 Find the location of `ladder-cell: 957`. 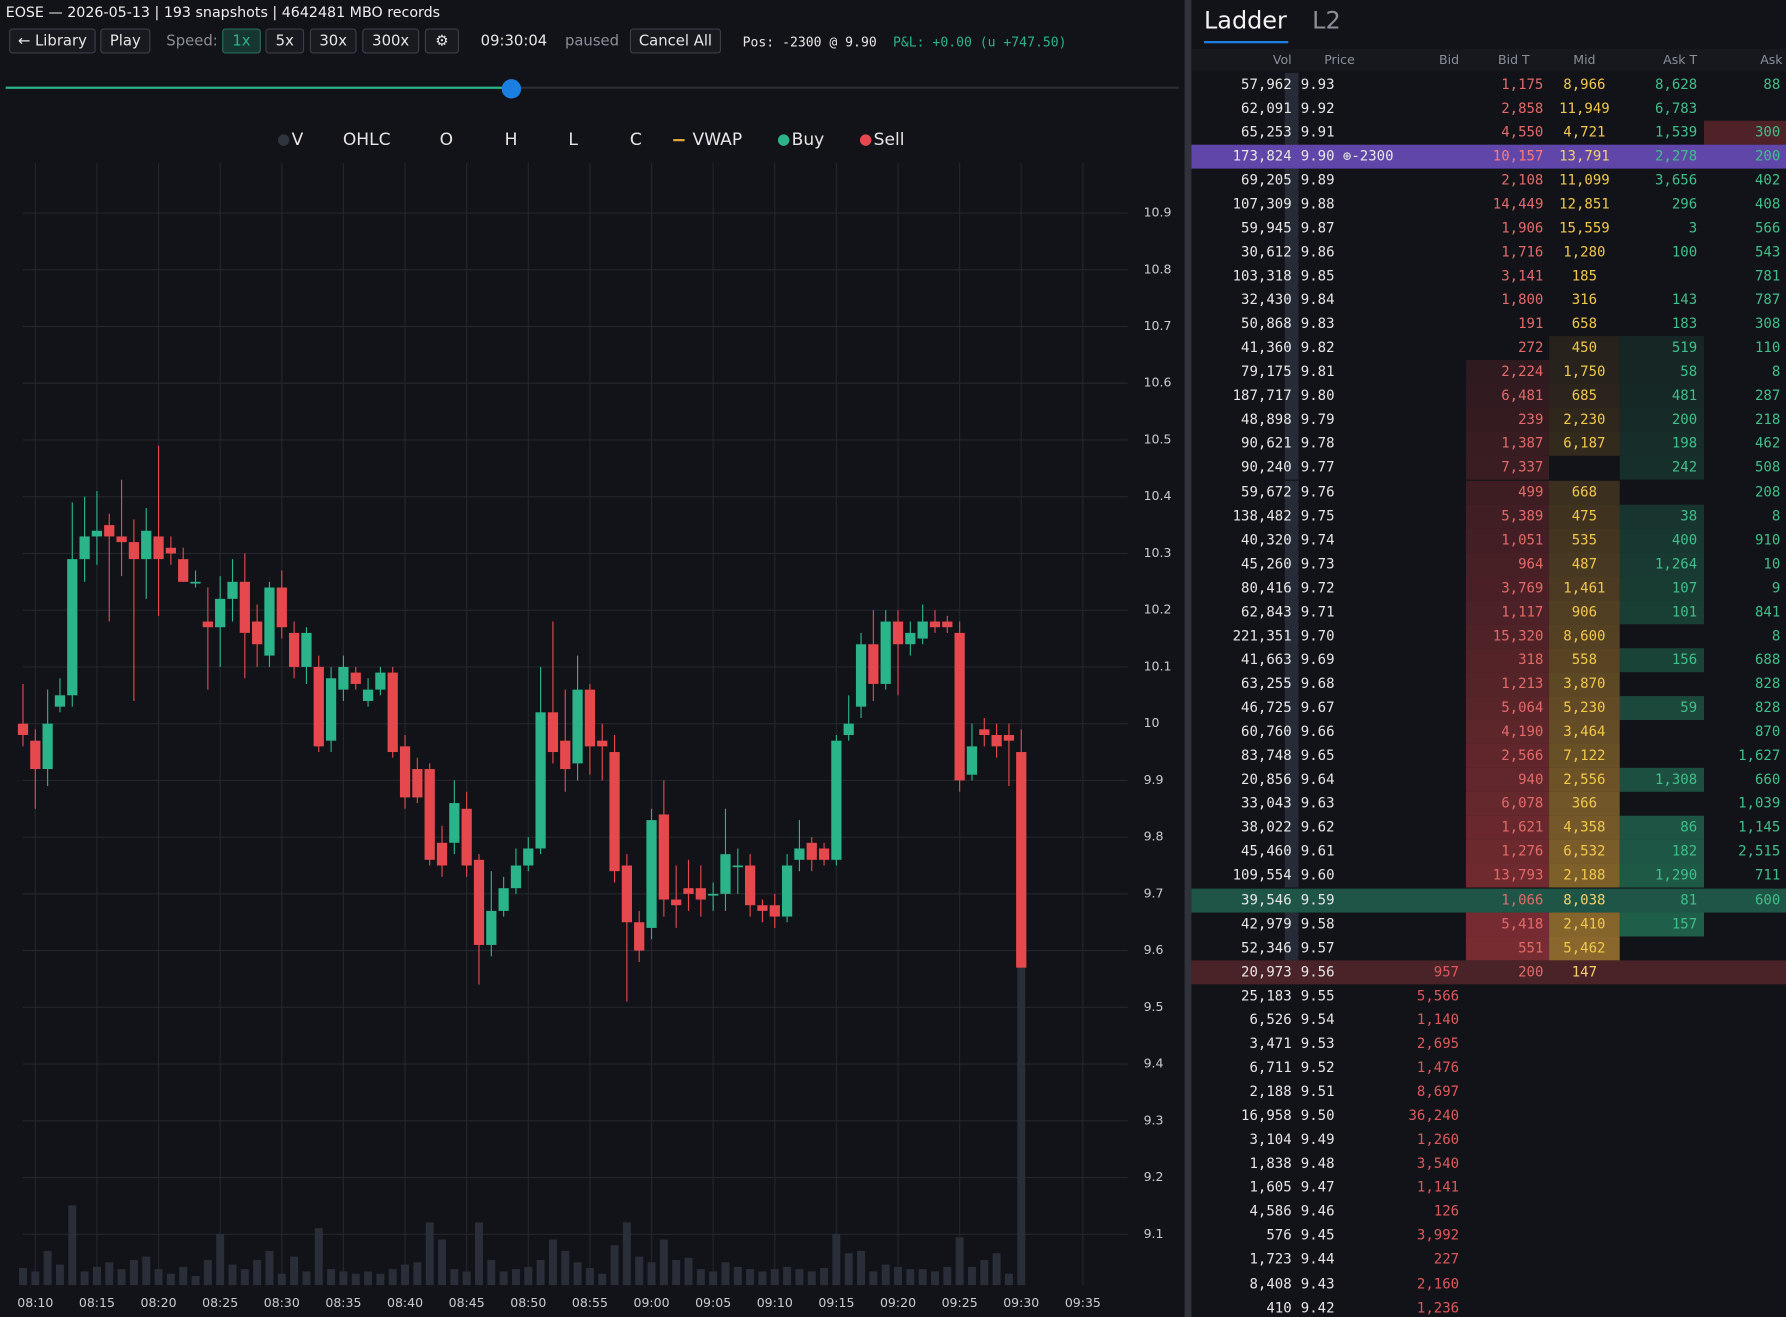

ladder-cell: 957 is located at coordinates (1446, 971).